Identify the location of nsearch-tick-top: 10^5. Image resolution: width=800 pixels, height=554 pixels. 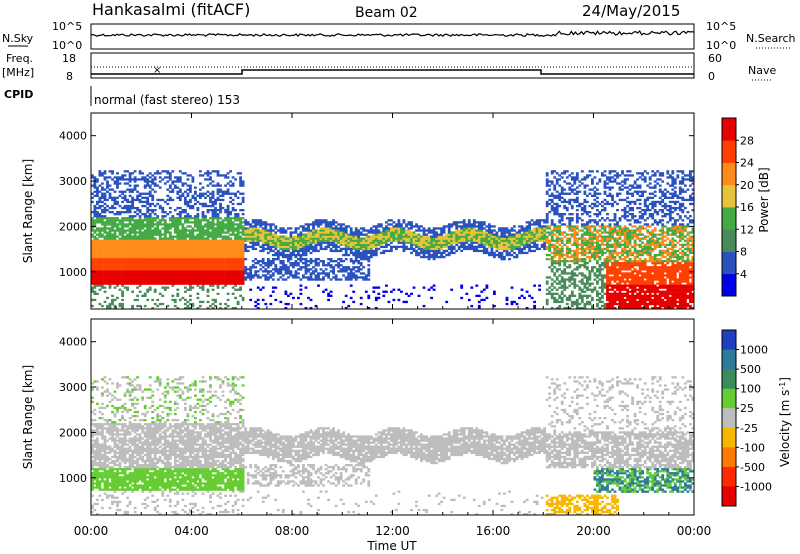
(721, 26).